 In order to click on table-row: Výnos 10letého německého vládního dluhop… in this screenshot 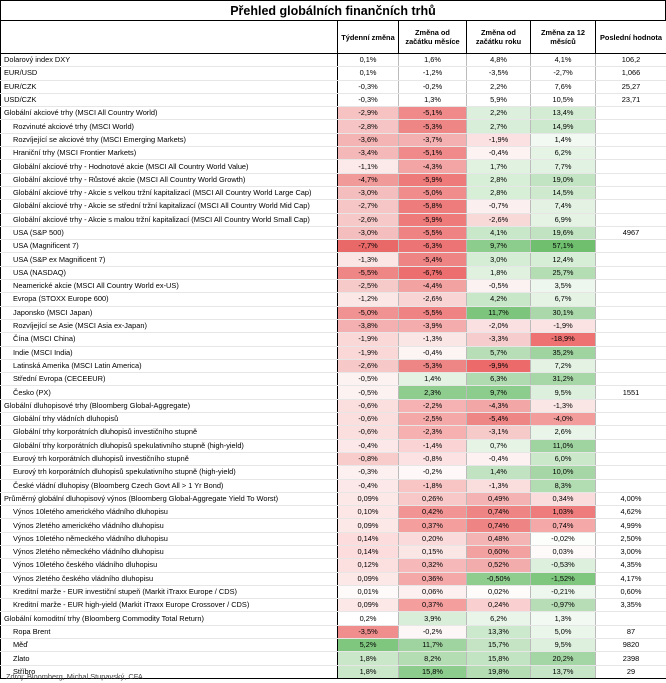, I will do `click(333, 539)`.